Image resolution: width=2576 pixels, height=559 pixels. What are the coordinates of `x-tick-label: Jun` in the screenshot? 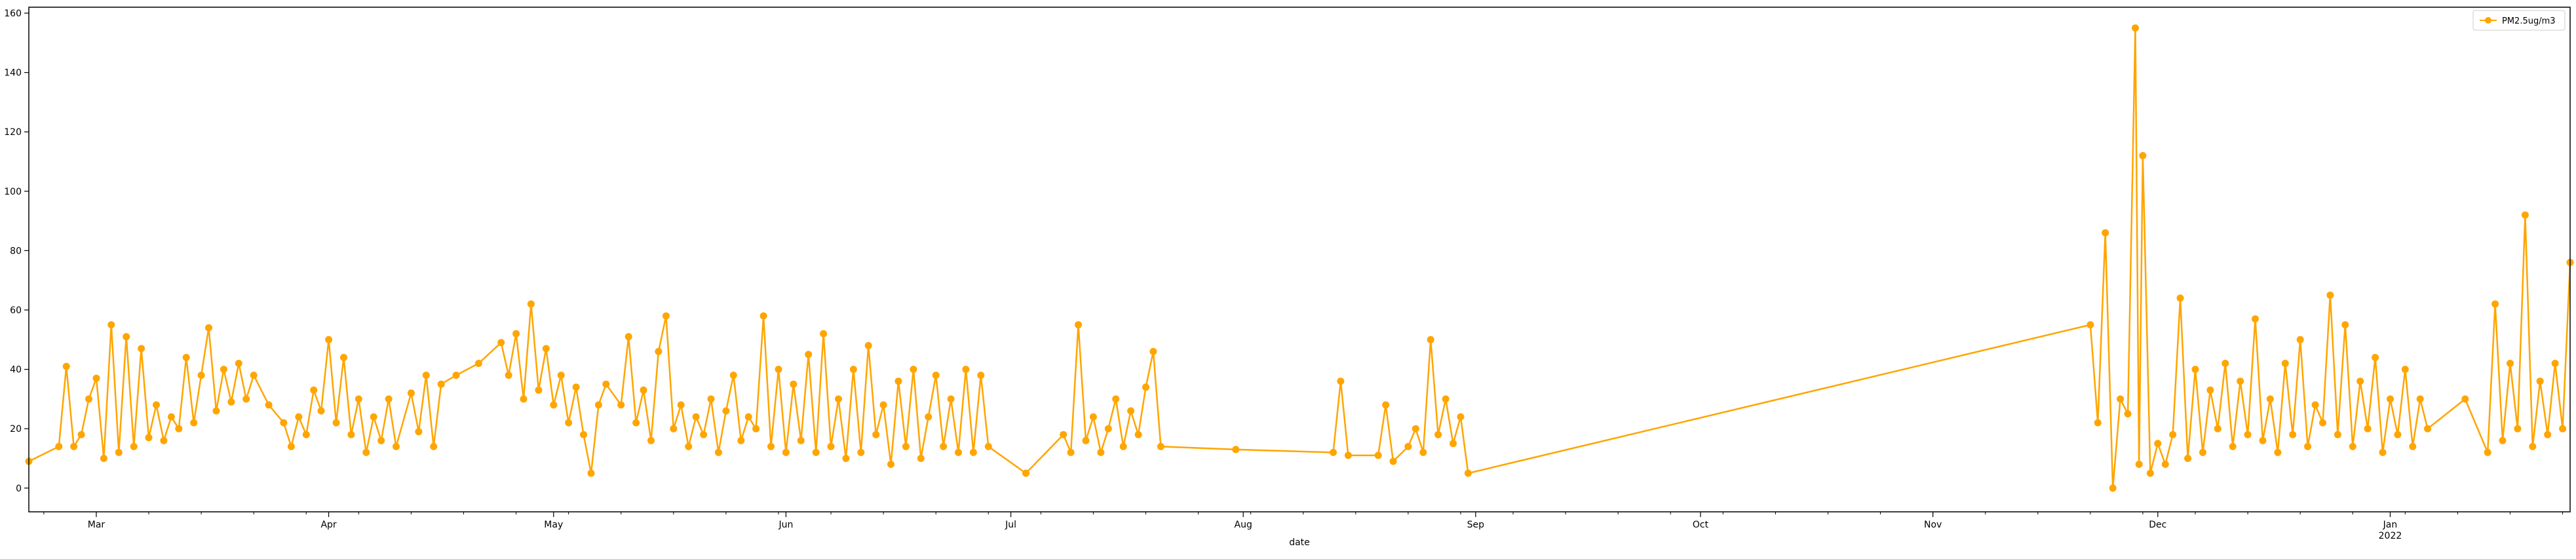 It's located at (785, 525).